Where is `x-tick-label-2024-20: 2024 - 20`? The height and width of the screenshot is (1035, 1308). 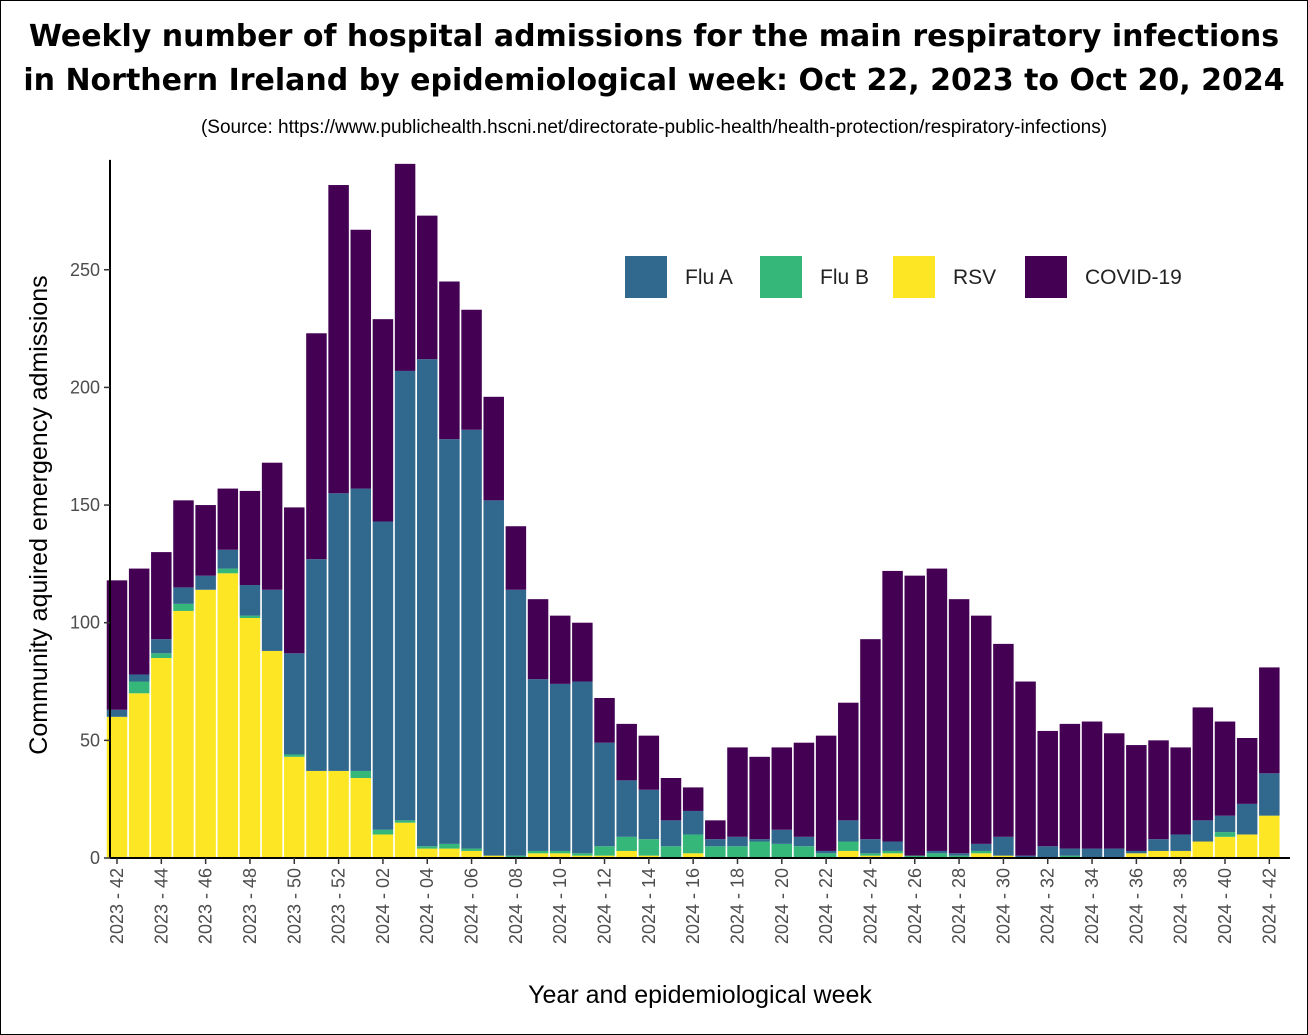
x-tick-label-2024-20: 2024 - 20 is located at coordinates (782, 906).